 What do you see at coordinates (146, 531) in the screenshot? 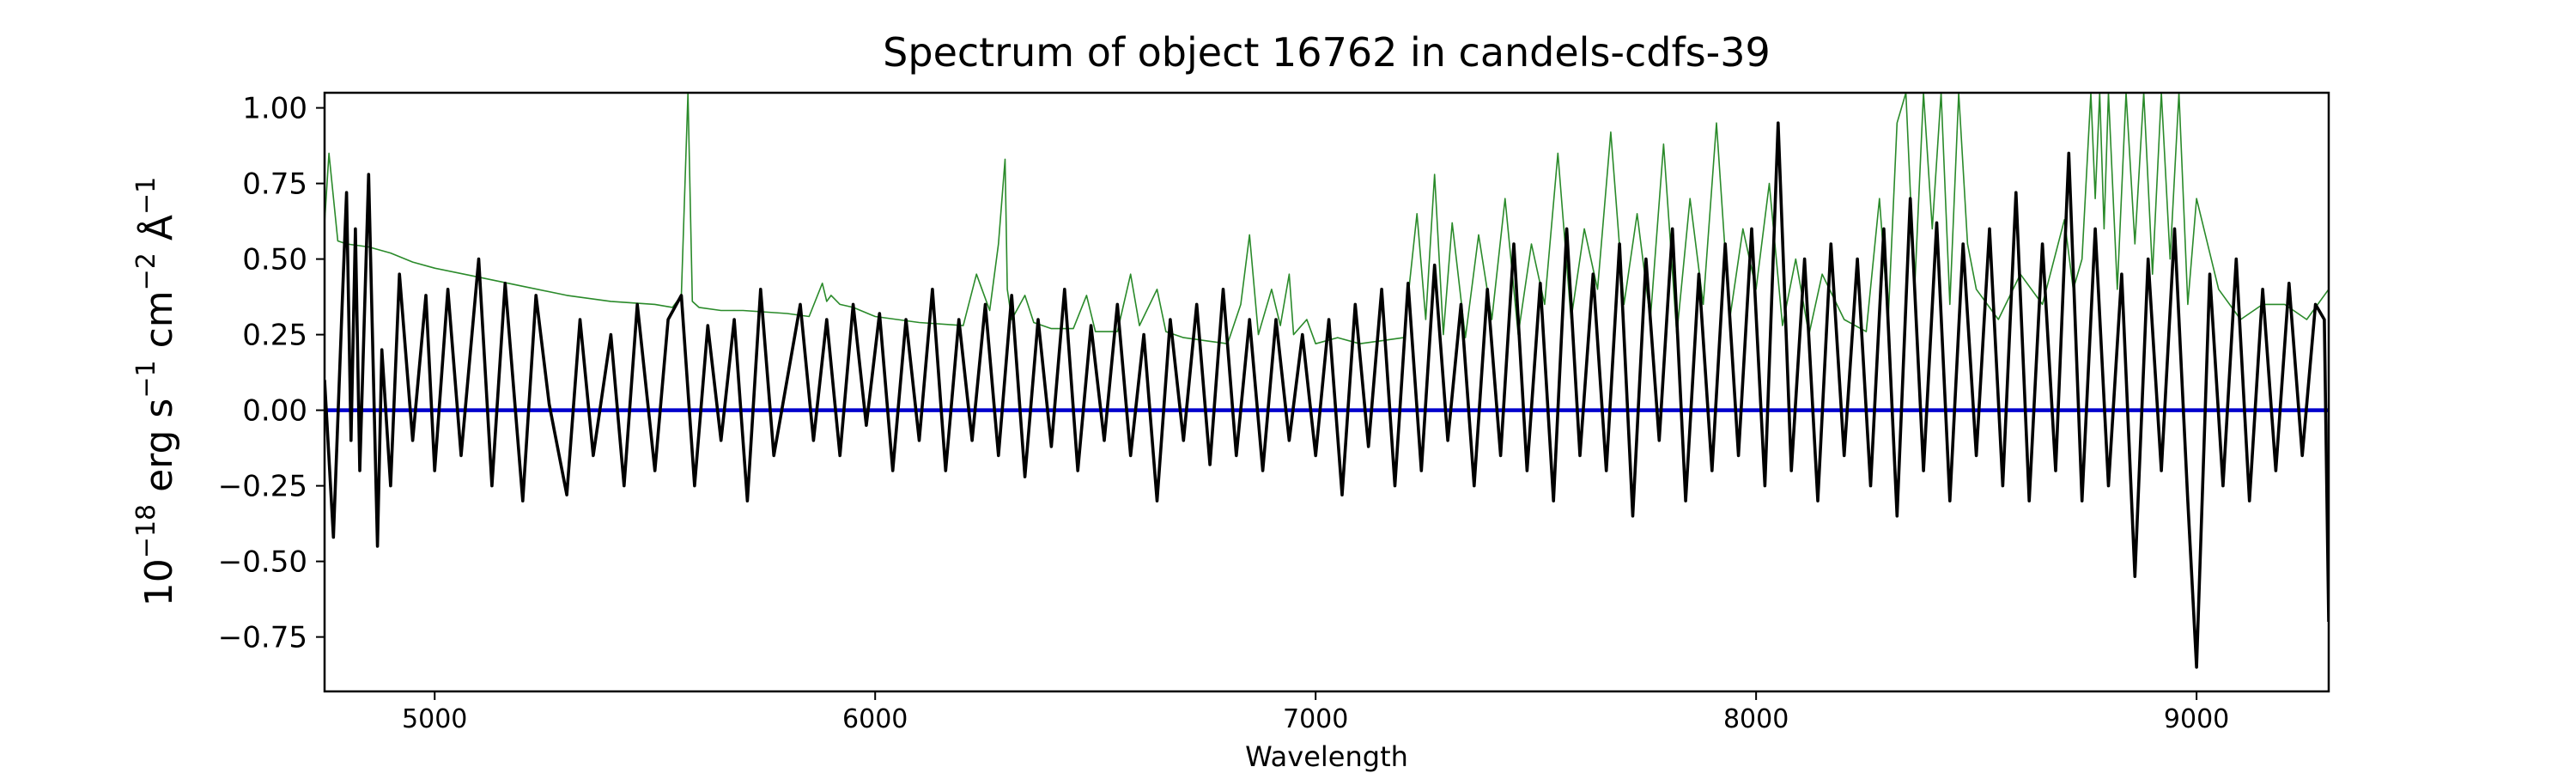
I see `y-label-base-exponent: −18` at bounding box center [146, 531].